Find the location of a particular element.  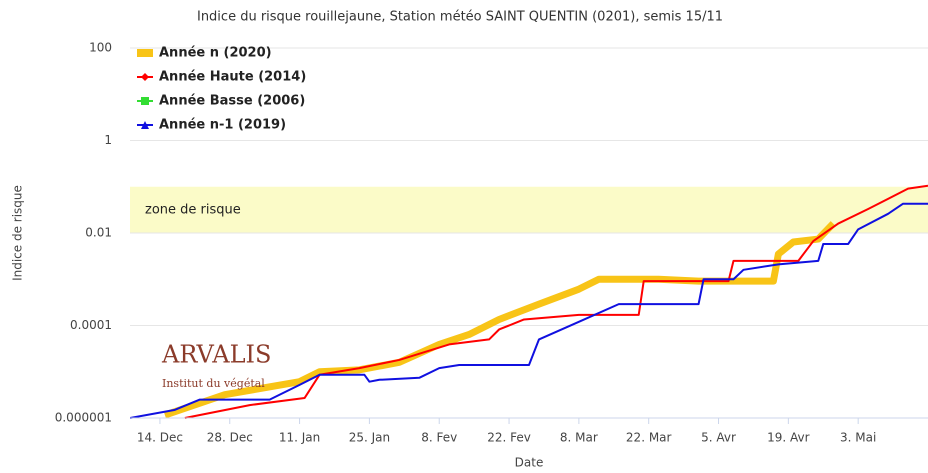

x-tick-label: 8. Fev is located at coordinates (439, 438).